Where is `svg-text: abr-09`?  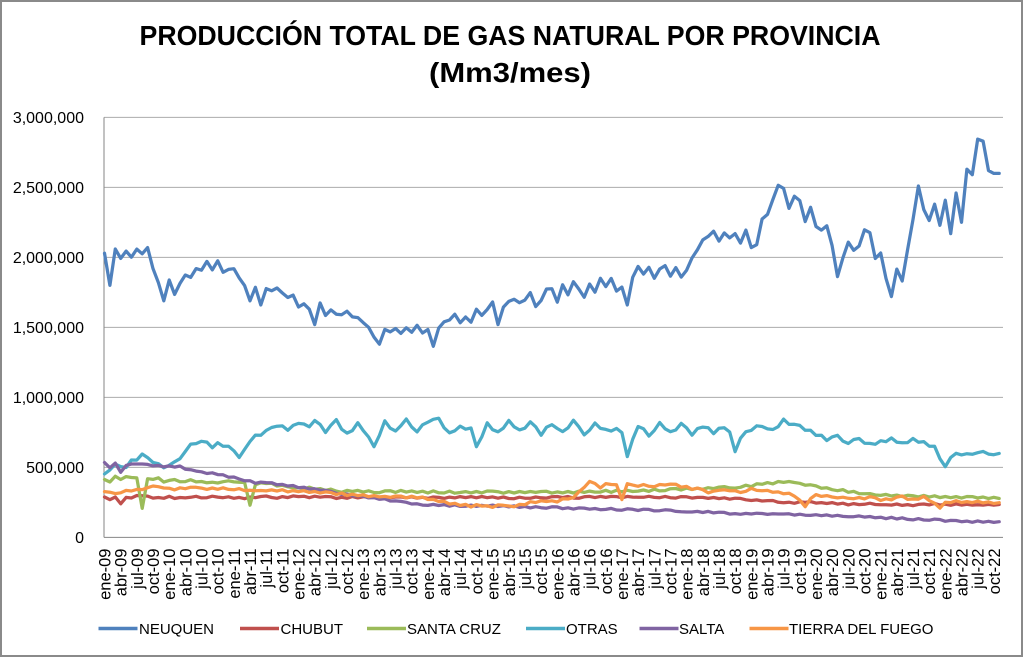
svg-text: abr-09 is located at coordinates (122, 573).